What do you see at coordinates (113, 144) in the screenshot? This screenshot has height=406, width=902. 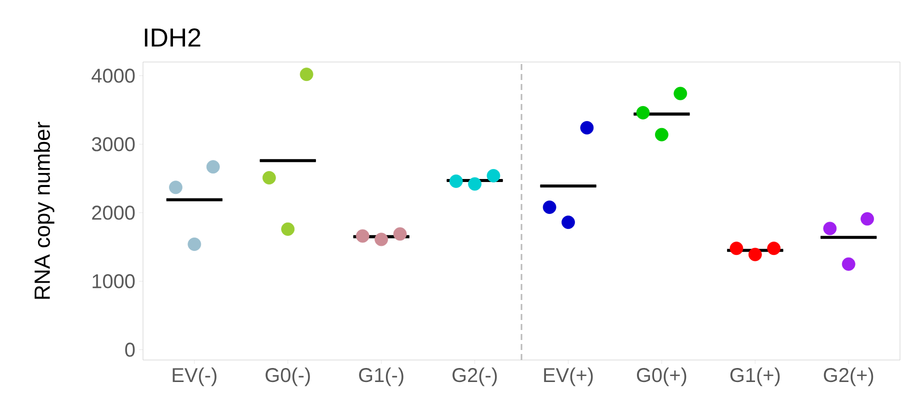 I see `y-tick-label: 3000` at bounding box center [113, 144].